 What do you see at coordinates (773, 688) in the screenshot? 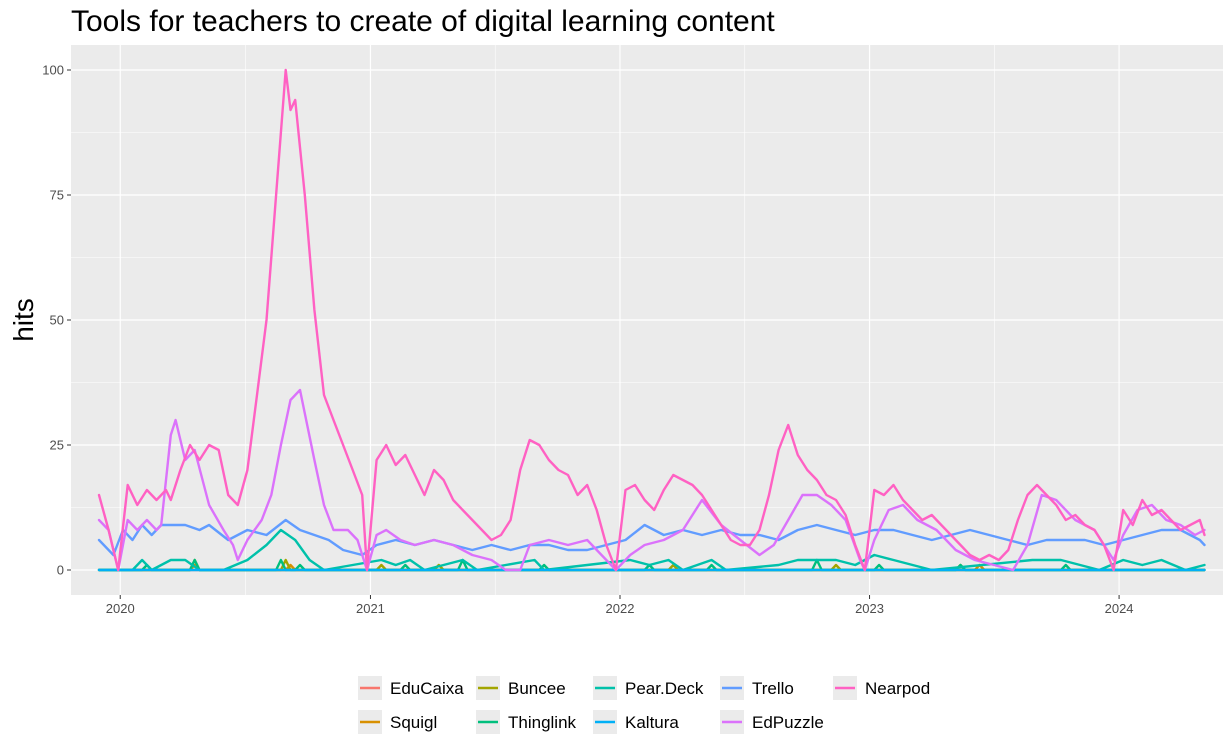
I see `legend-label-trello: Trello` at bounding box center [773, 688].